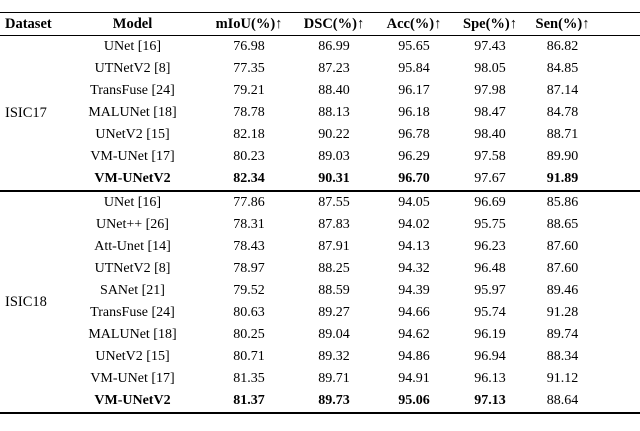  What do you see at coordinates (320, 269) in the screenshot?
I see `table-row: UTNetV2 [8] 78.97 88.25 94.32 96.48 87.60` at bounding box center [320, 269].